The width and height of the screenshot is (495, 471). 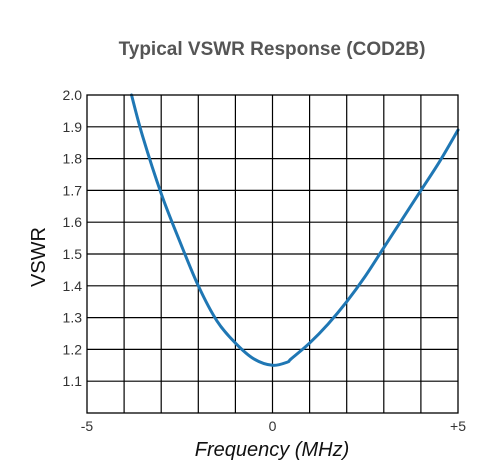 I want to click on x-axis-title: Frequency (MHz), so click(x=272, y=450).